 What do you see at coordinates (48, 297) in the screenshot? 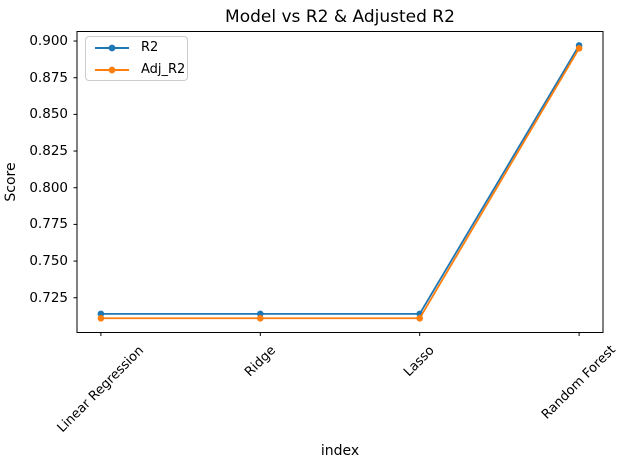
I see `y-tick-label: 0.725` at bounding box center [48, 297].